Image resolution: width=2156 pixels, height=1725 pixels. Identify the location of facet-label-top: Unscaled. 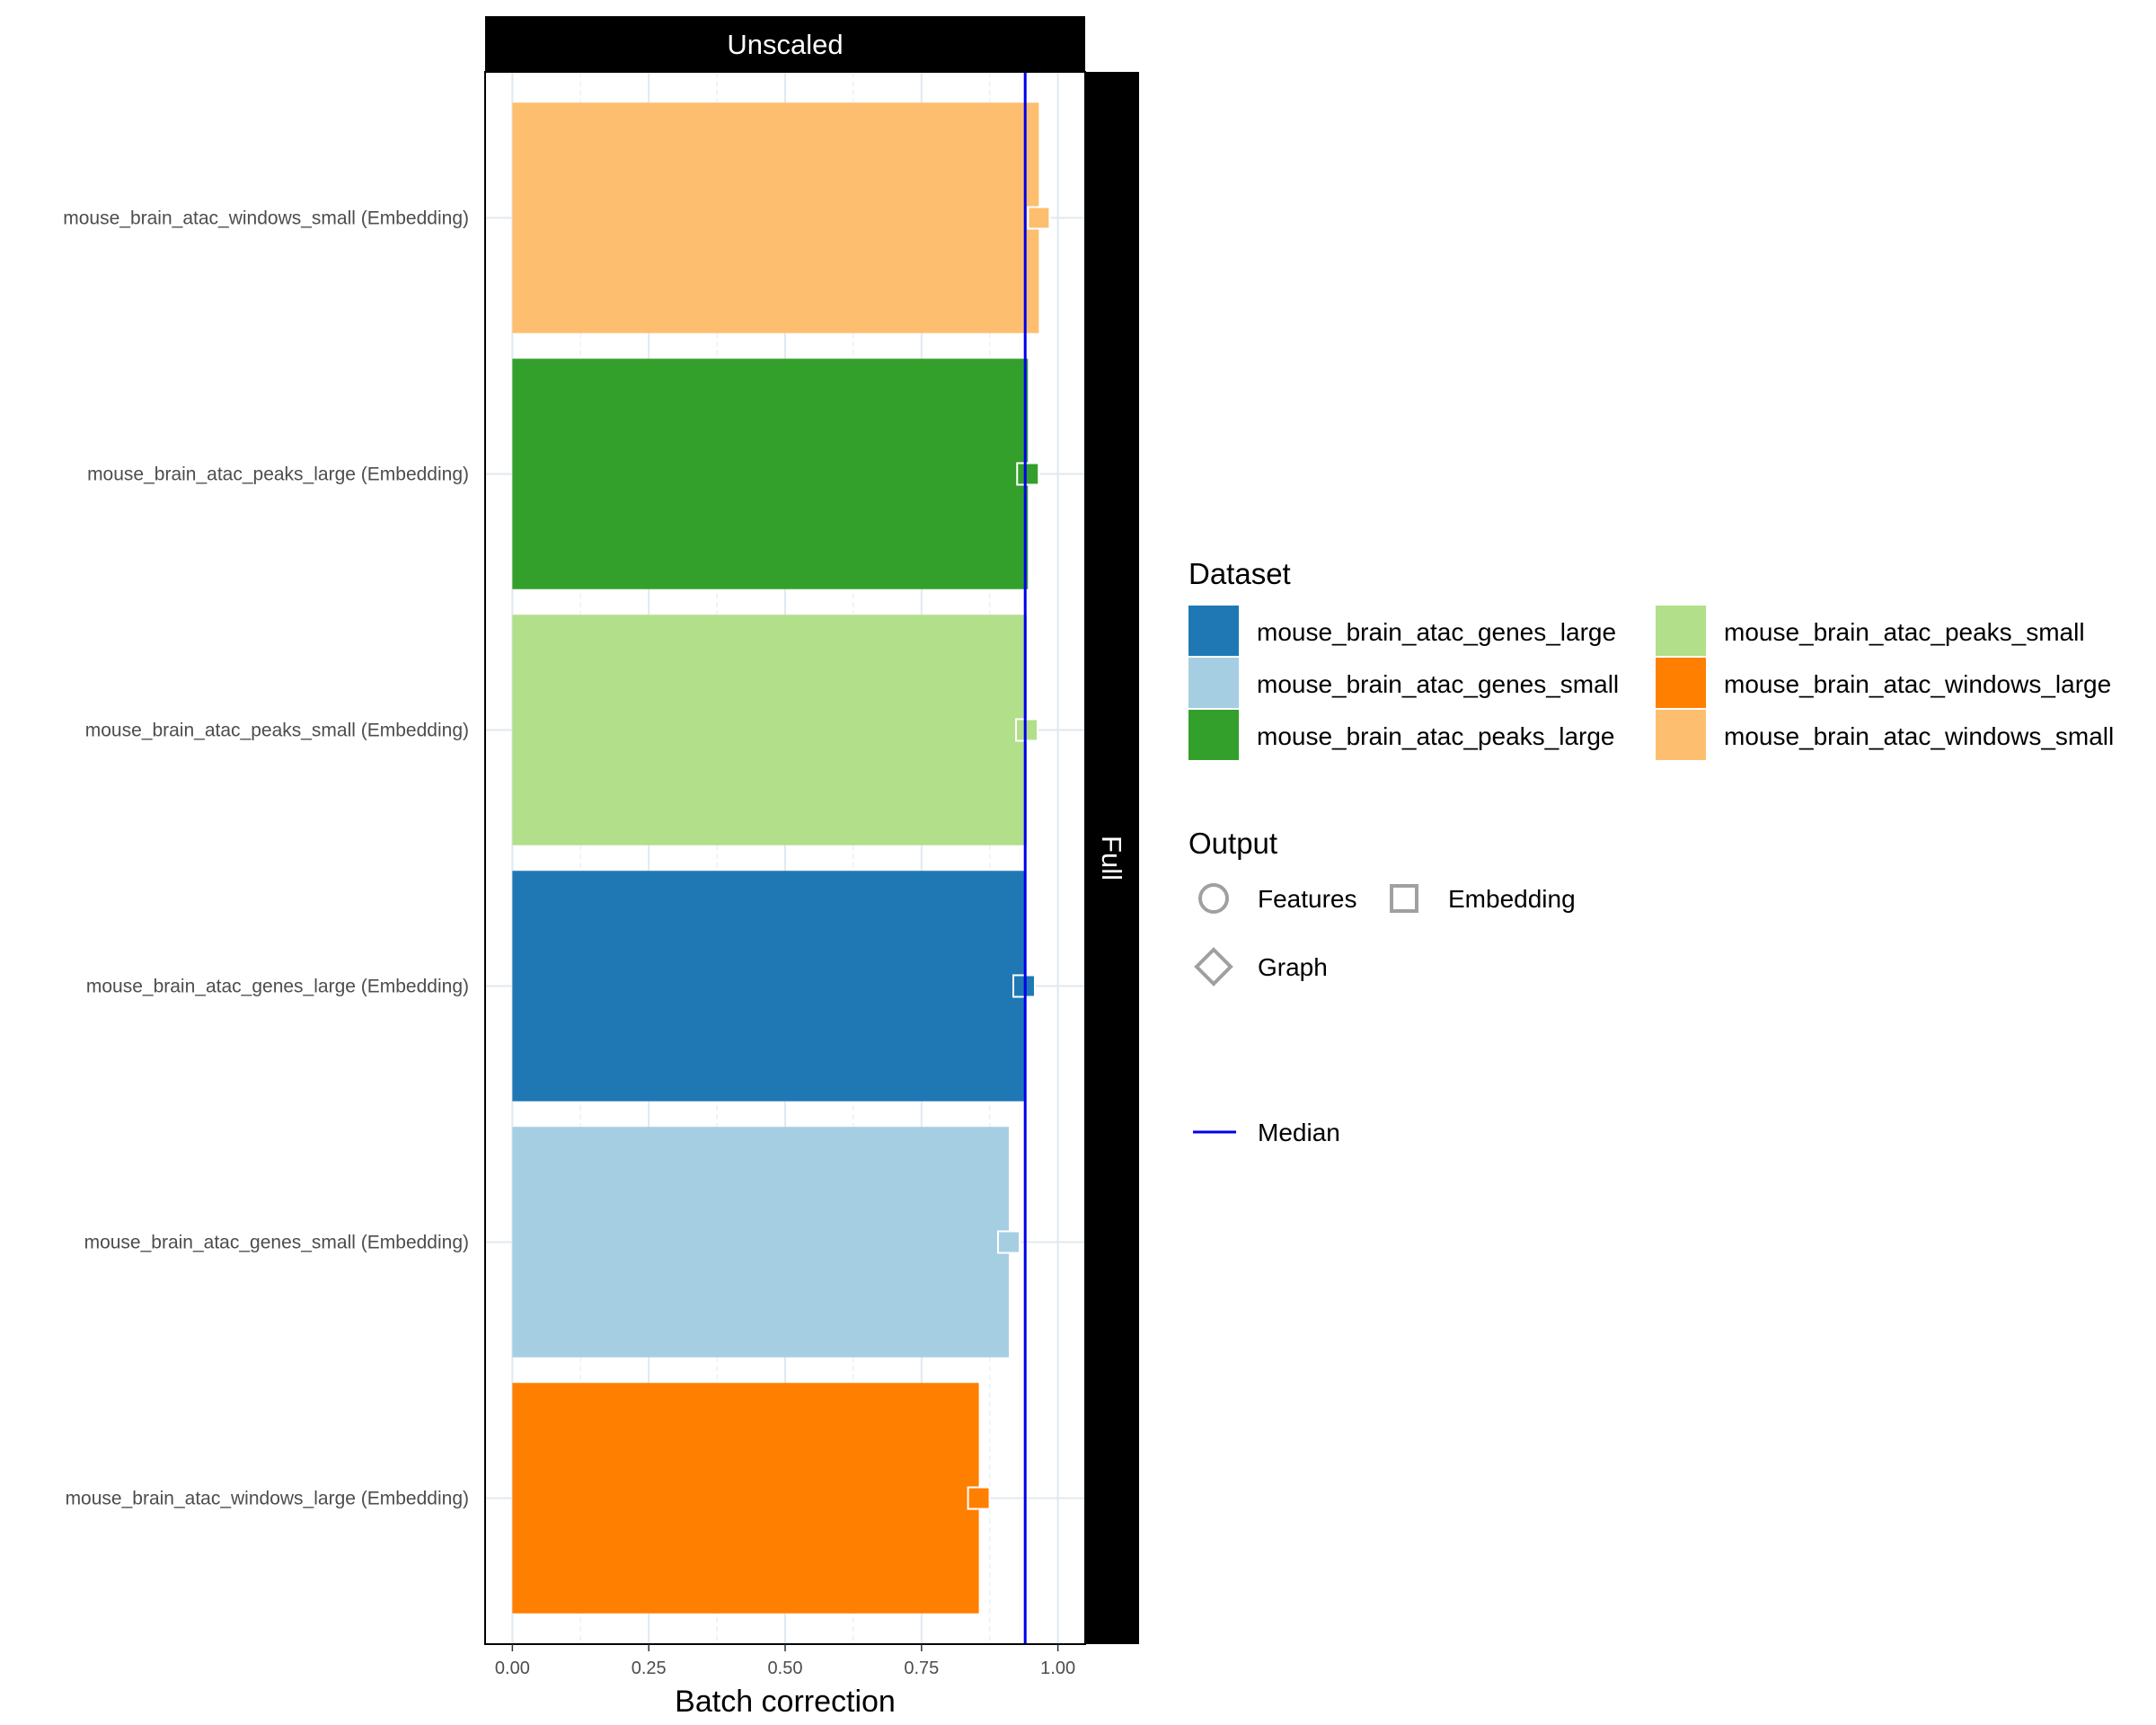
(785, 44).